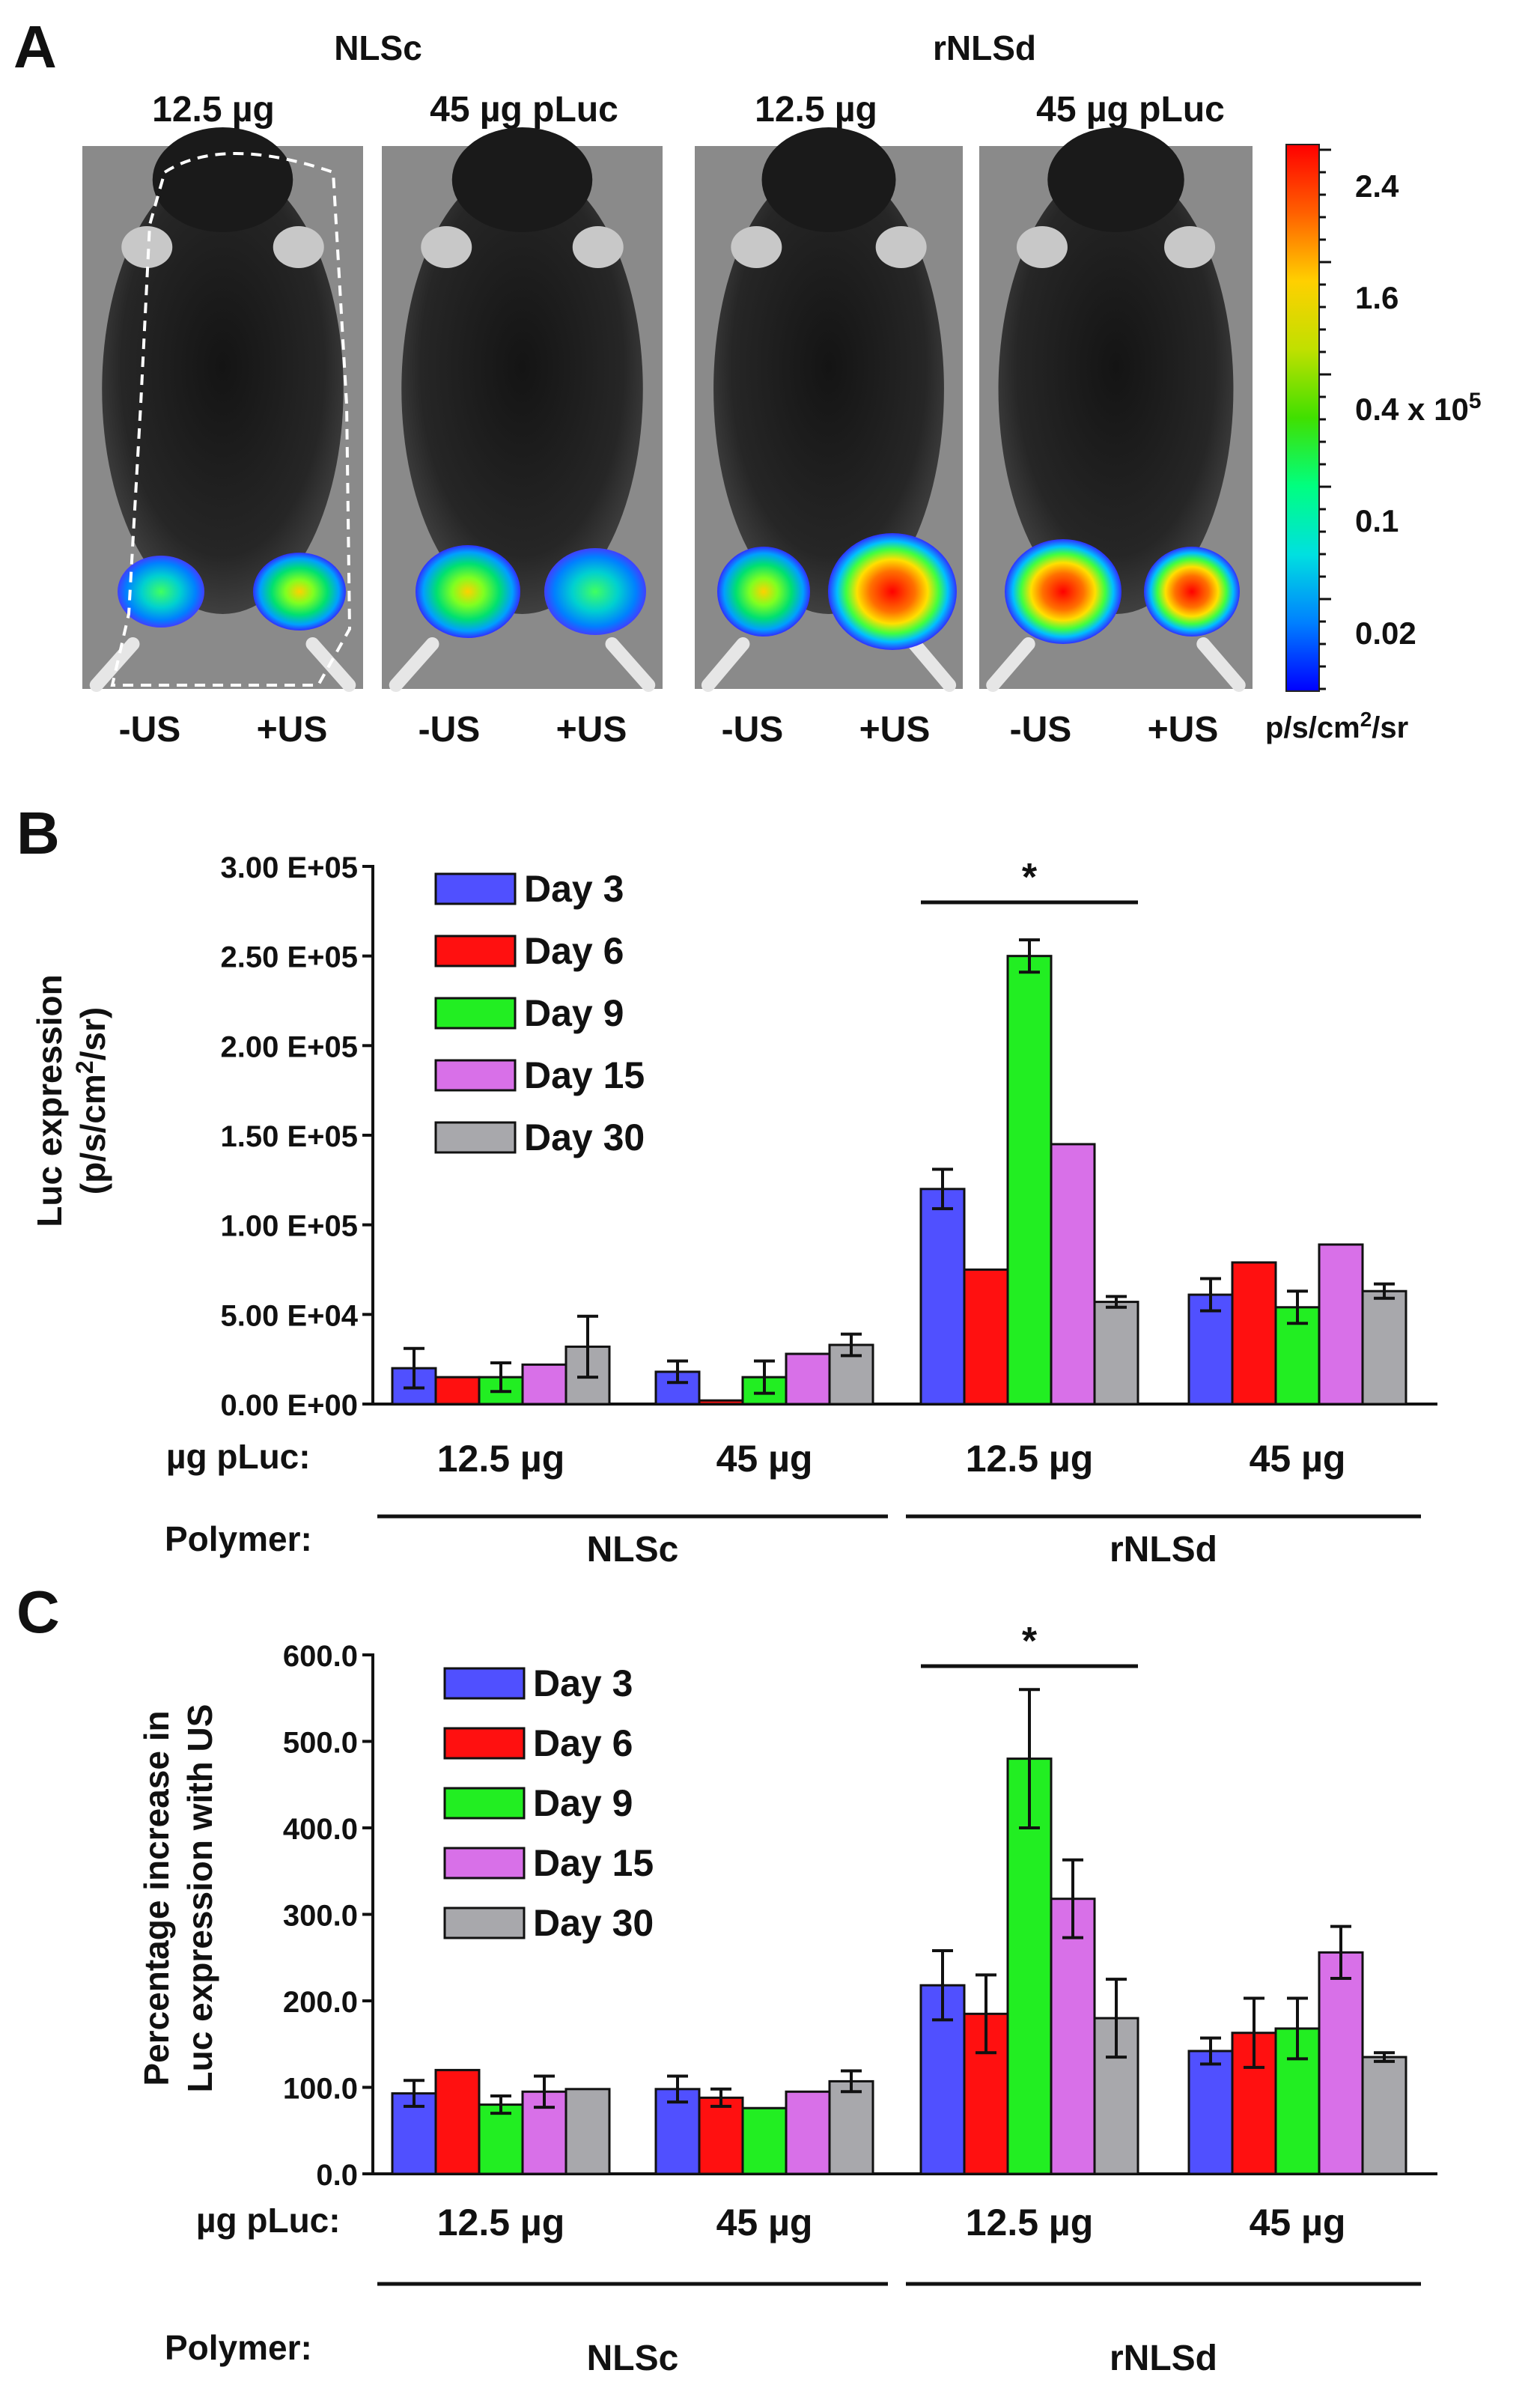 The image size is (1540, 2385). I want to click on polymer-label-rnlsd: rNLSd, so click(984, 47).